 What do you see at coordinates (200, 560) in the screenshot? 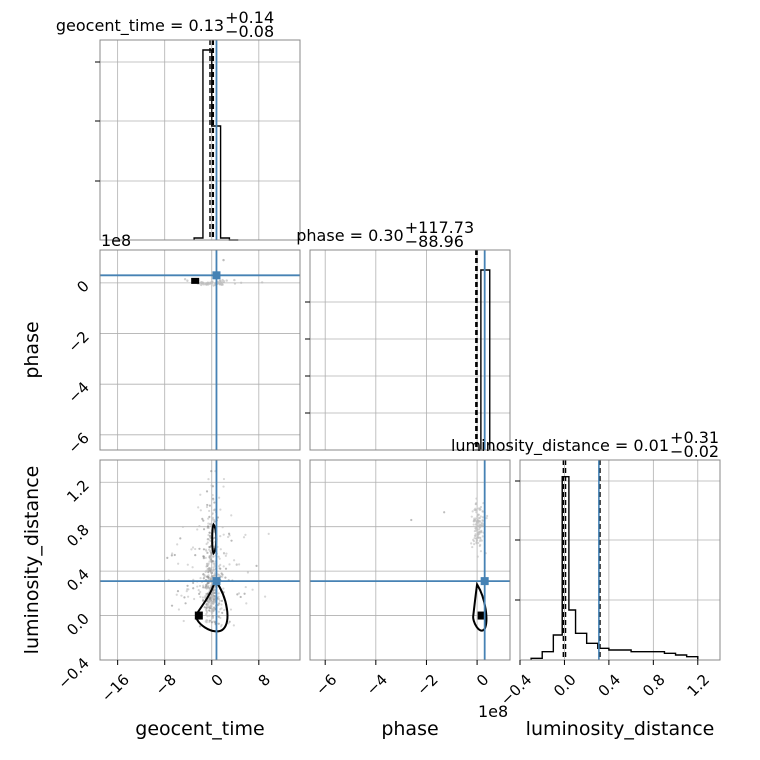
I see `panel-ld-vs-geocent-time-spine` at bounding box center [200, 560].